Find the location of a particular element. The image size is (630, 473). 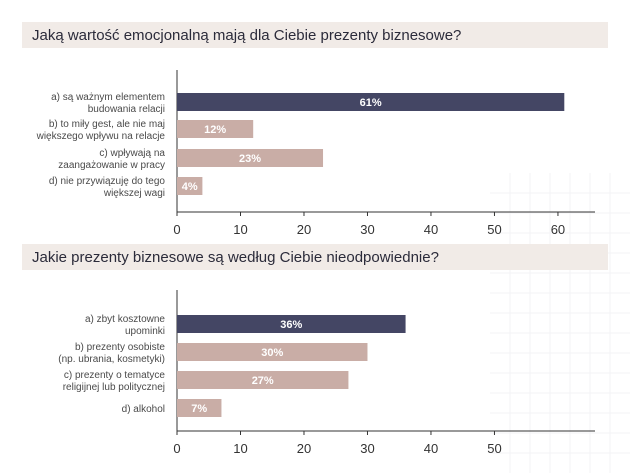

chart2-category-label-0-1: upominki is located at coordinates (145, 331).